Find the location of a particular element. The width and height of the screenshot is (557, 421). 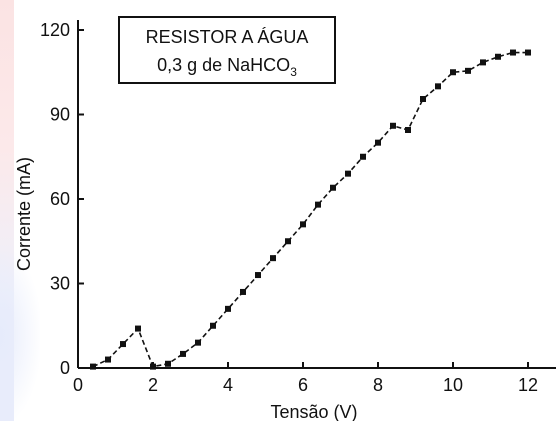

x-tick-label: 4 is located at coordinates (228, 385).